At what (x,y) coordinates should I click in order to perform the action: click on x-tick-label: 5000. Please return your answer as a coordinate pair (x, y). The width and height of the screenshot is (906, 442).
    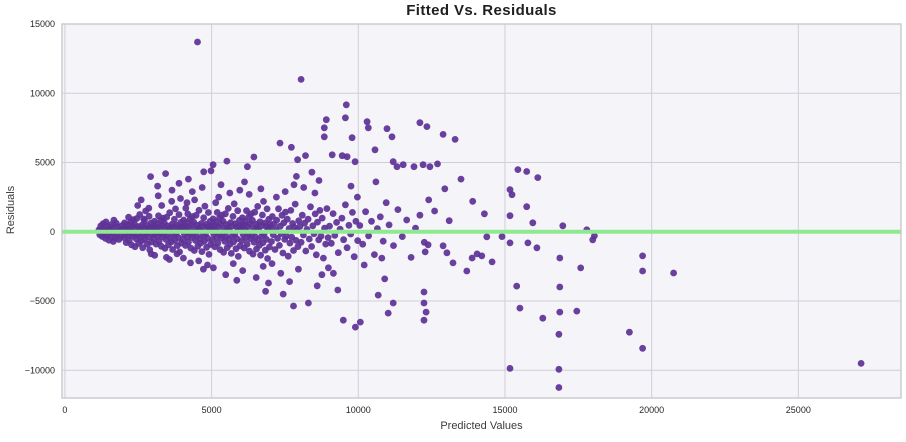
    Looking at the image, I should click on (212, 410).